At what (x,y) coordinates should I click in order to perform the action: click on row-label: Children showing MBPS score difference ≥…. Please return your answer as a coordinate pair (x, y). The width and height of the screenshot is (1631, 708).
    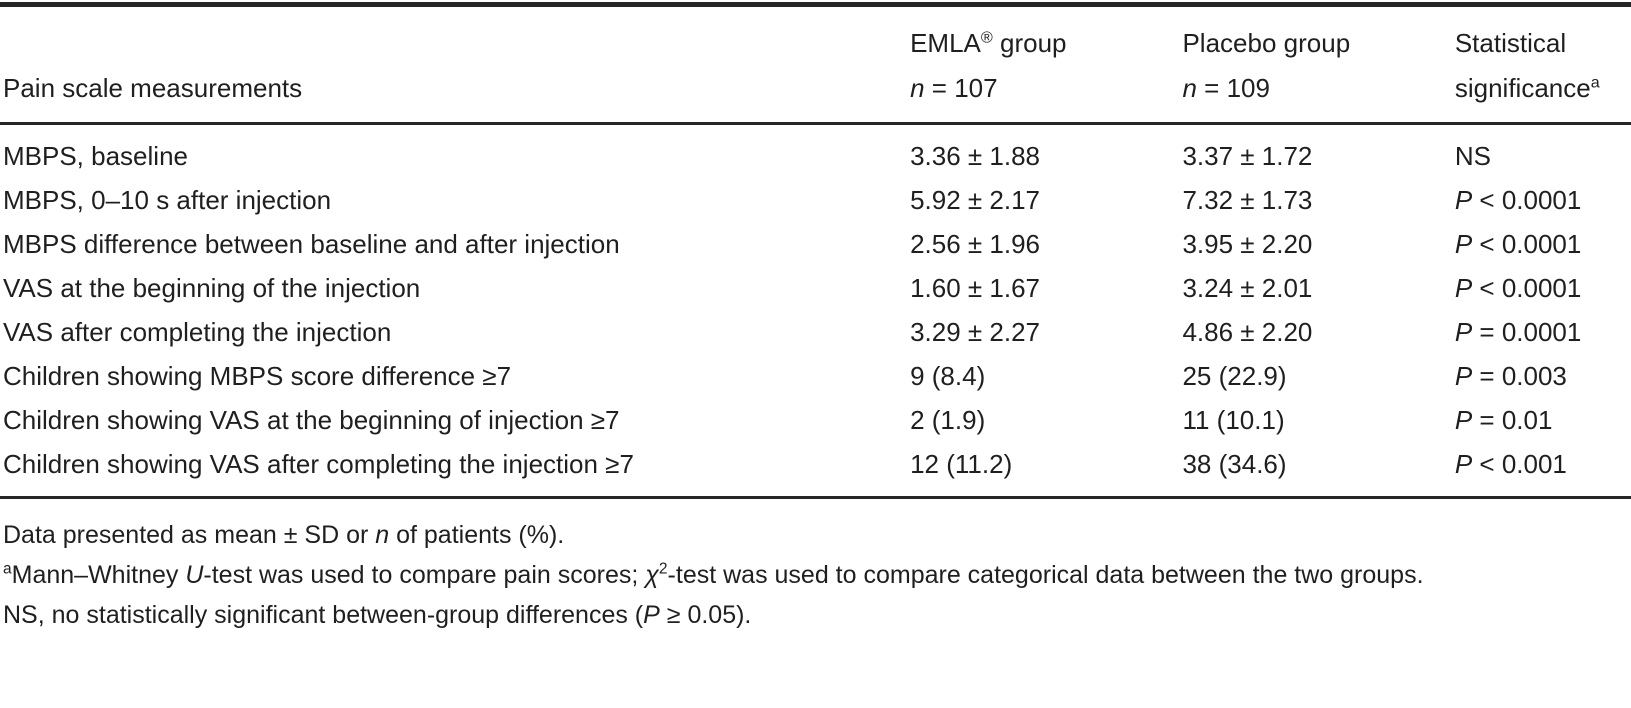
    Looking at the image, I should click on (257, 376).